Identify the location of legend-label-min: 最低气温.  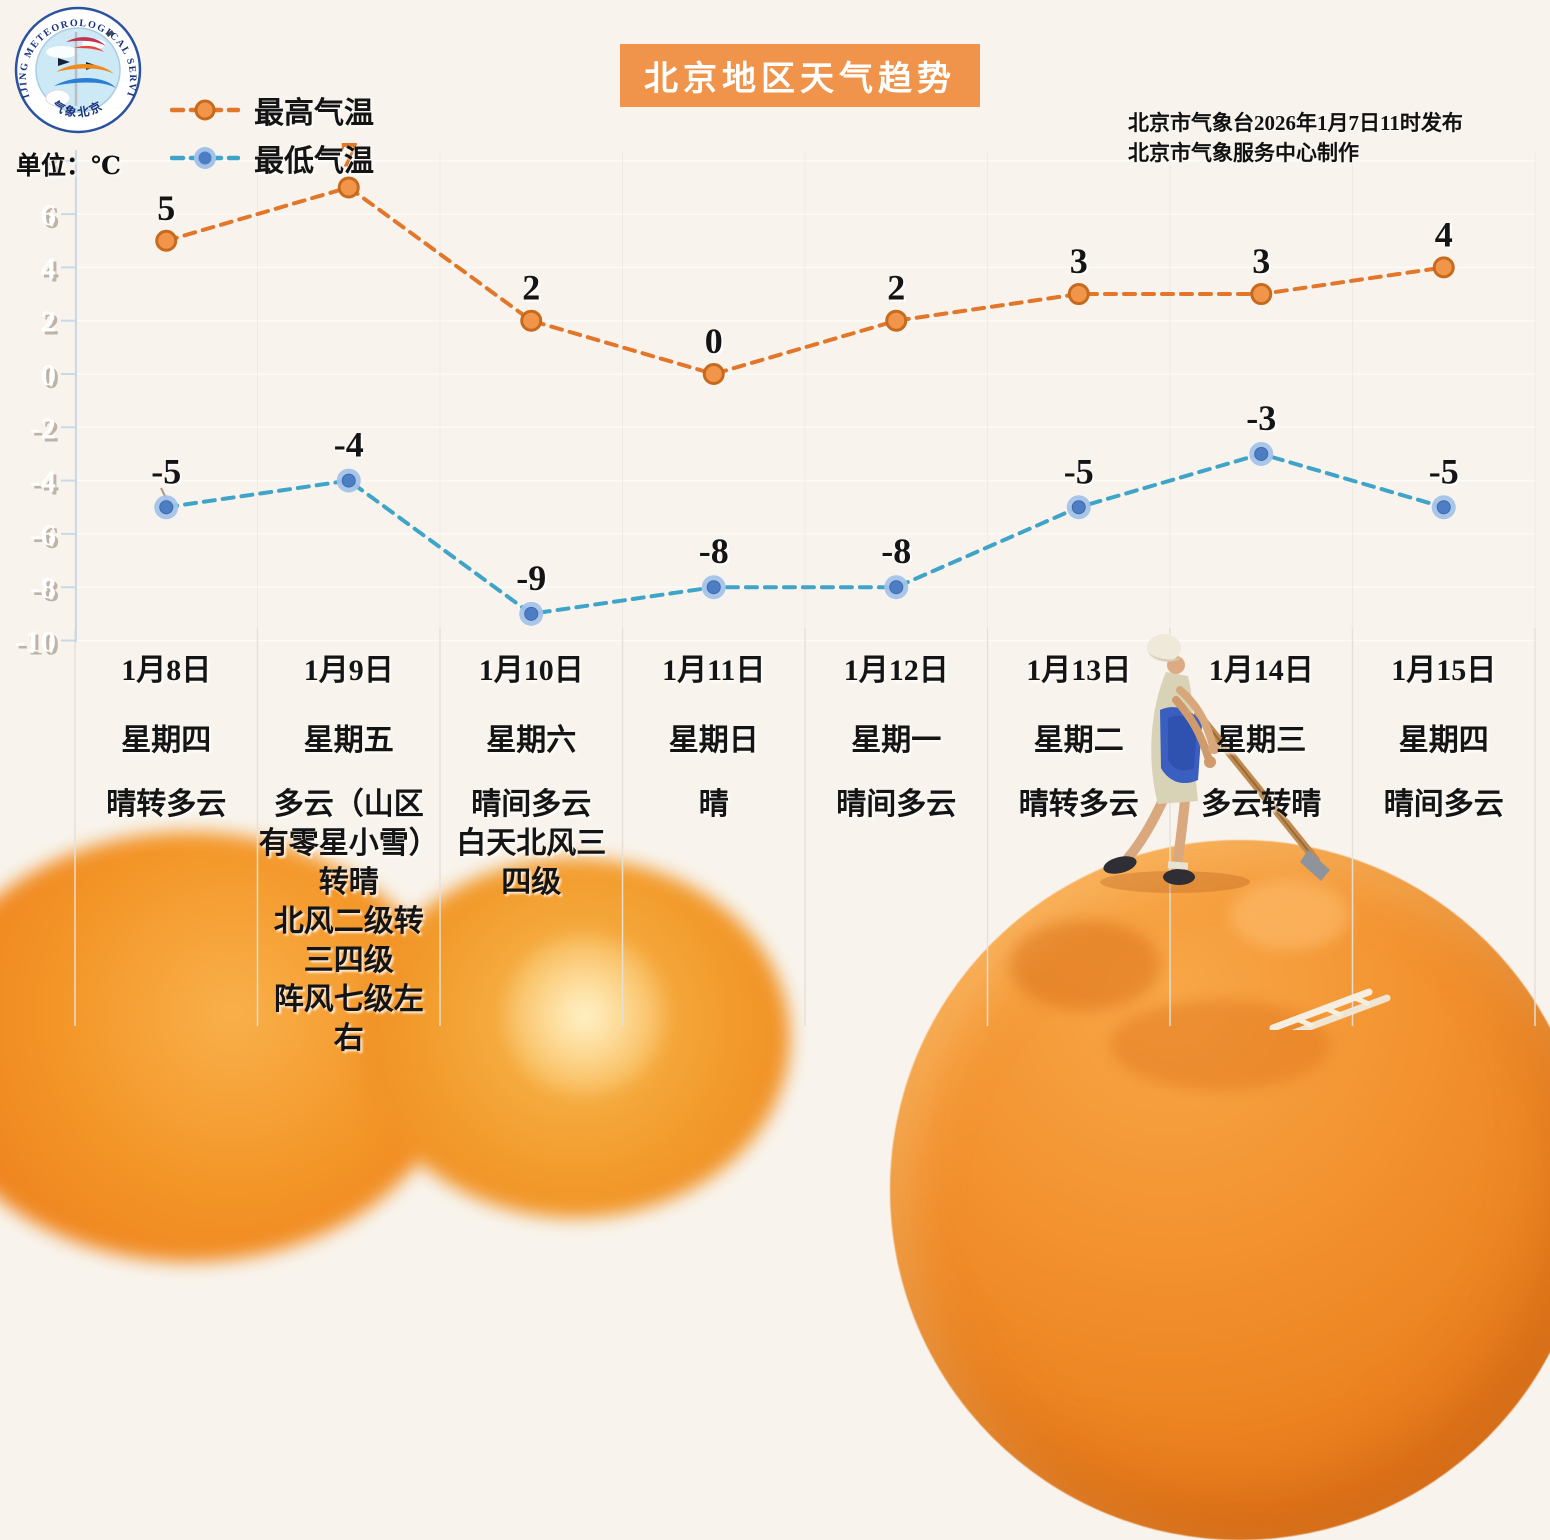
(314, 161).